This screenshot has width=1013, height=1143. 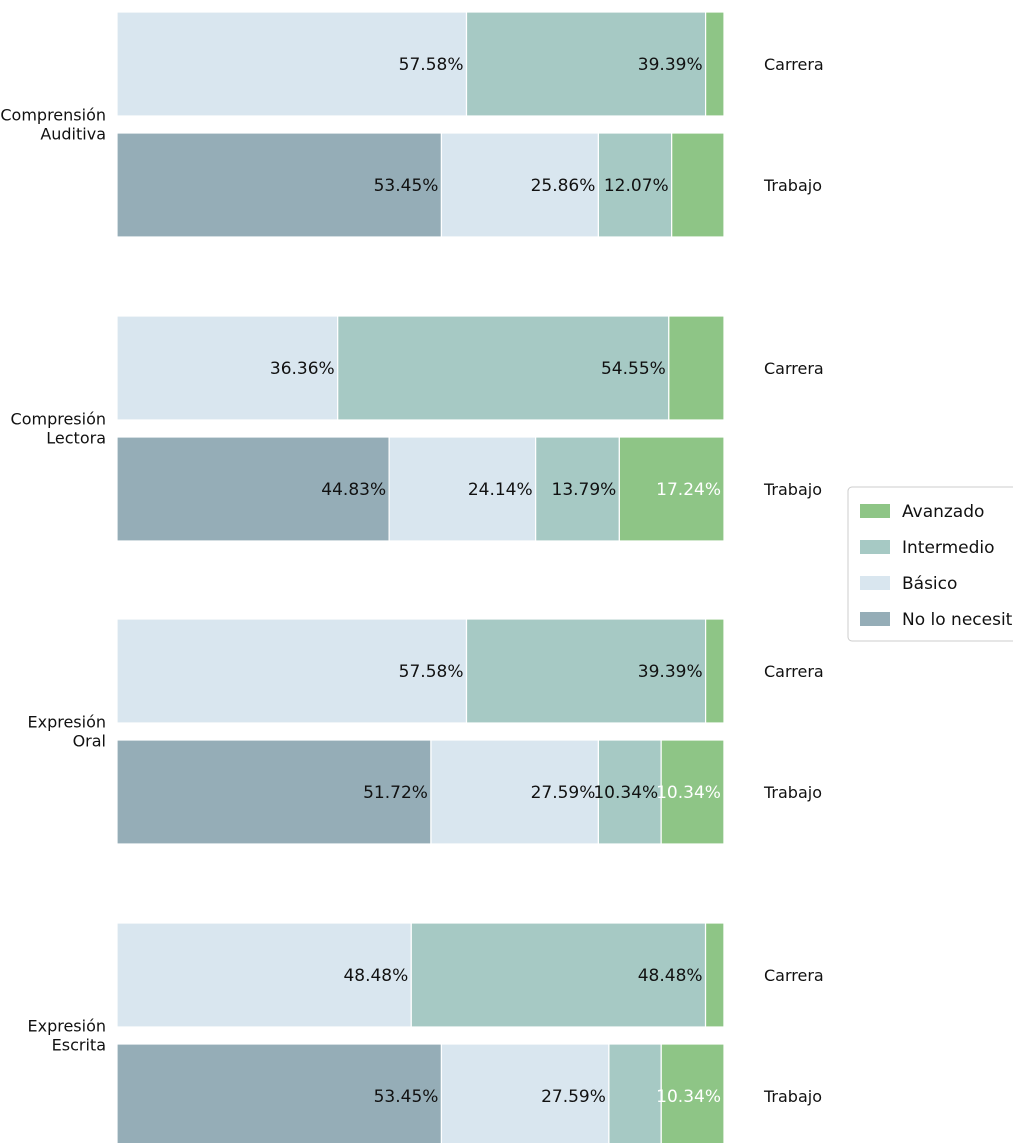 I want to click on data-label: 12.07%, so click(x=636, y=186).